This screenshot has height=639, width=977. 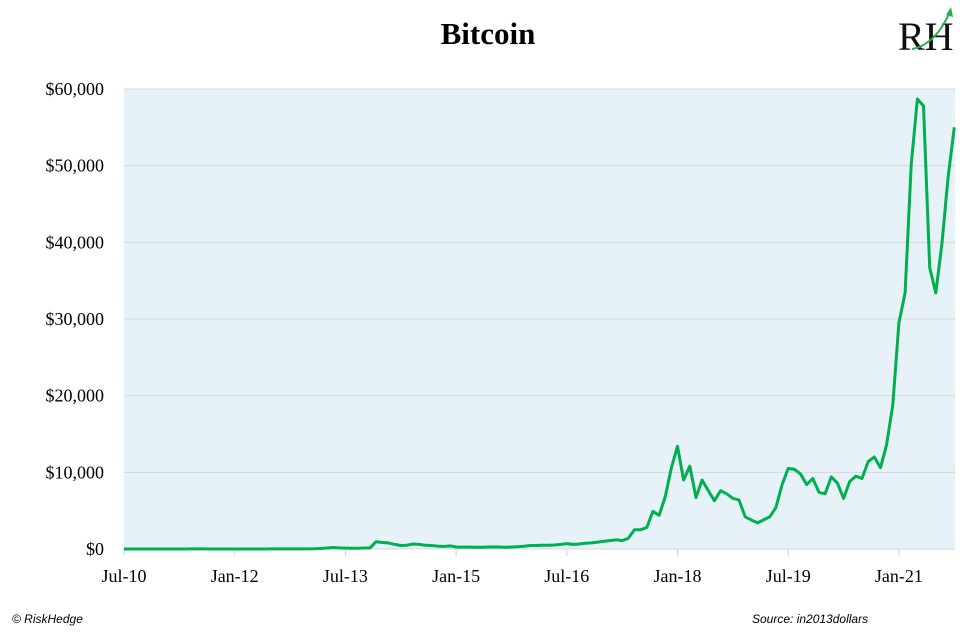 What do you see at coordinates (75, 166) in the screenshot?
I see `y-tick-label: $50,000` at bounding box center [75, 166].